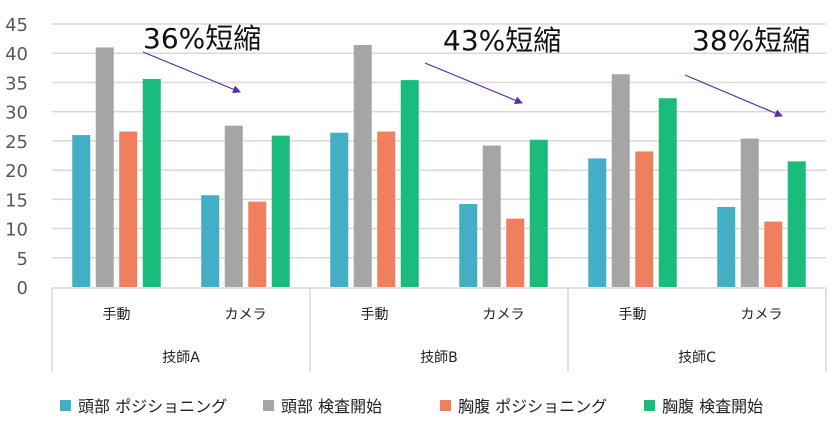 This screenshot has height=429, width=832. What do you see at coordinates (16, 83) in the screenshot?
I see `y-tick-label: 35` at bounding box center [16, 83].